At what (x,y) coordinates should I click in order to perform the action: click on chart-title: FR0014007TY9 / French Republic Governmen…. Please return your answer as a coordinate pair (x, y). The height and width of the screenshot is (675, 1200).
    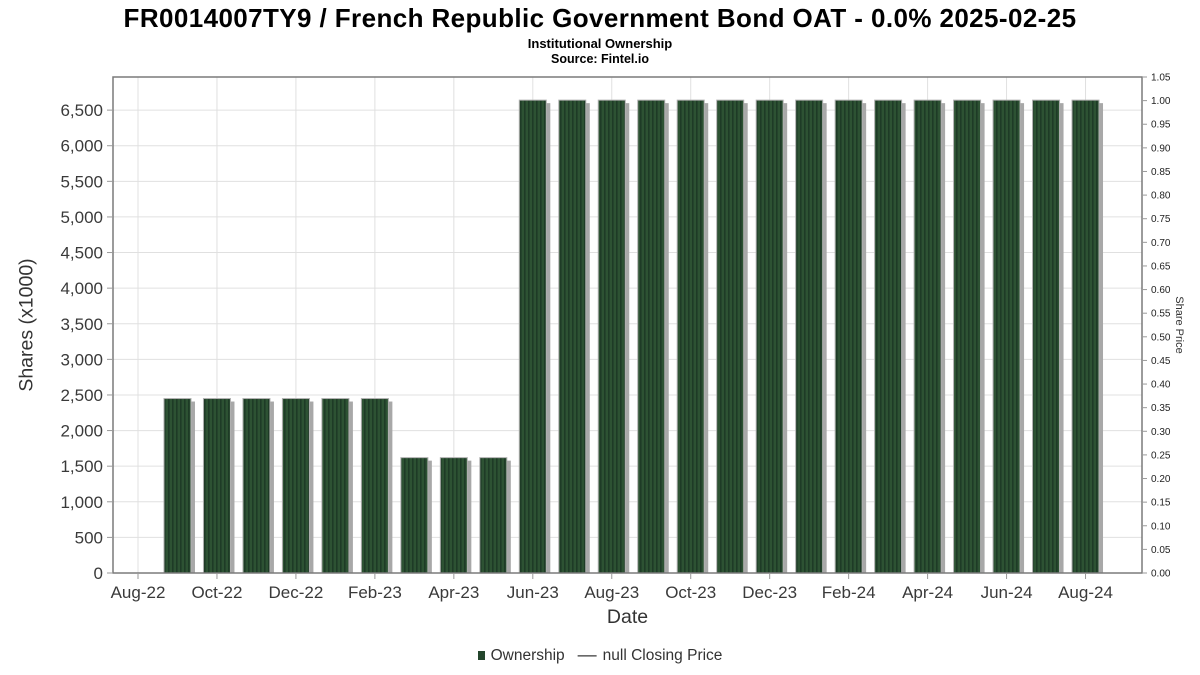
    Looking at the image, I should click on (600, 18).